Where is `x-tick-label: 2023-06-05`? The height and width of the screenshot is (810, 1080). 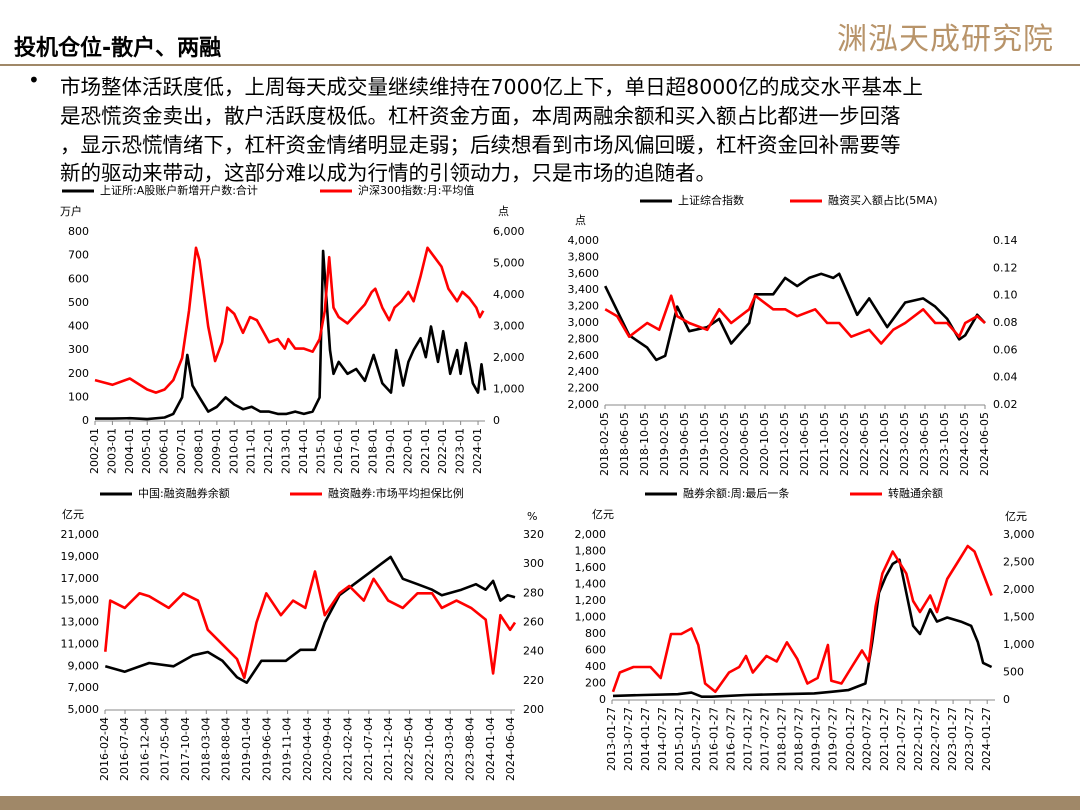
x-tick-label: 2023-06-05 is located at coordinates (924, 444).